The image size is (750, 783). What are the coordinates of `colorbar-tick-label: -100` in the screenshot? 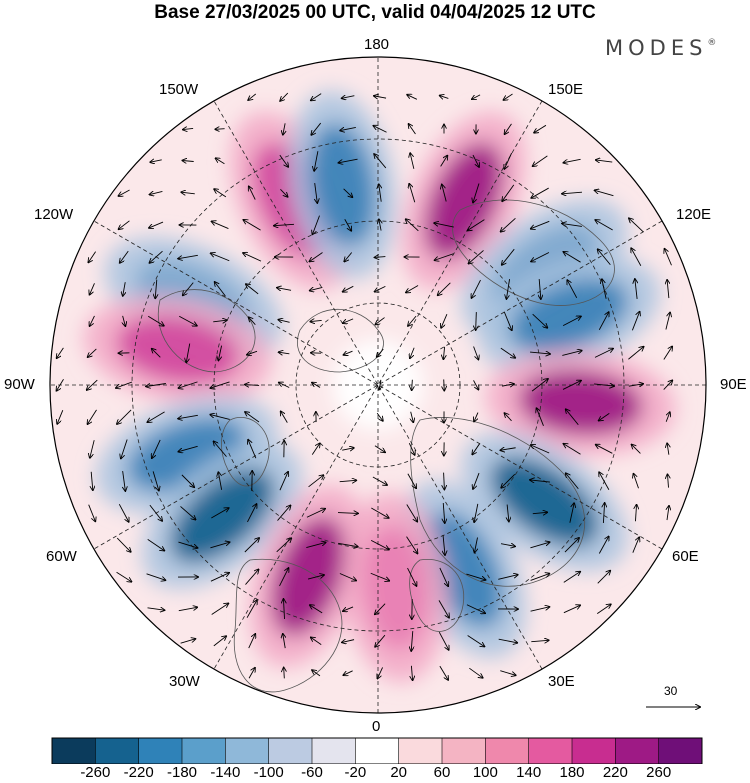 It's located at (268, 772).